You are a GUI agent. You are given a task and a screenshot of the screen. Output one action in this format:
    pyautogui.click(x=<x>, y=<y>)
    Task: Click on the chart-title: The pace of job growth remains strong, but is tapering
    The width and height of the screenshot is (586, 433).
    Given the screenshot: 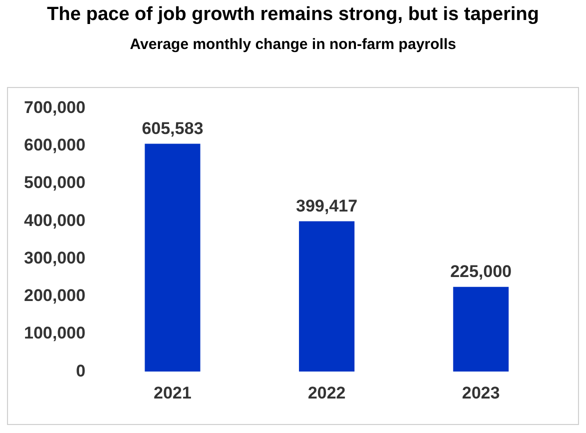 What is the action you would take?
    pyautogui.click(x=293, y=15)
    